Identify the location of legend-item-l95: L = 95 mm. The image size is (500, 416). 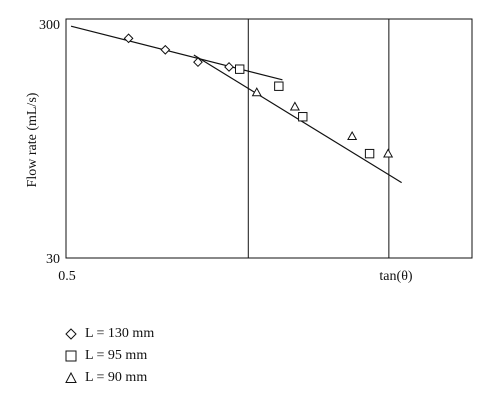
(109, 356).